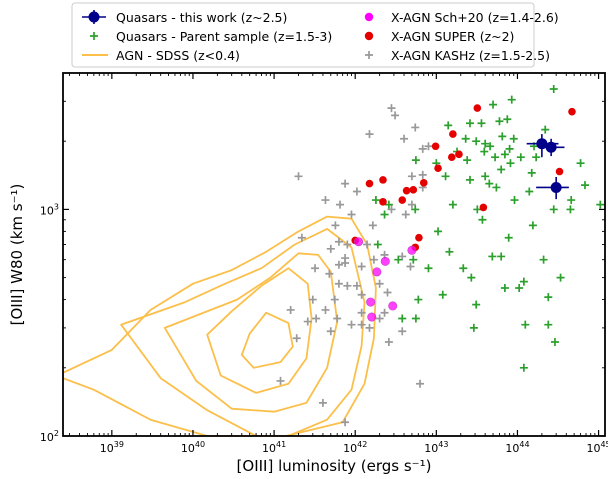 The image size is (608, 479). What do you see at coordinates (49, 209) in the screenshot?
I see `y-tick-label-2: 103` at bounding box center [49, 209].